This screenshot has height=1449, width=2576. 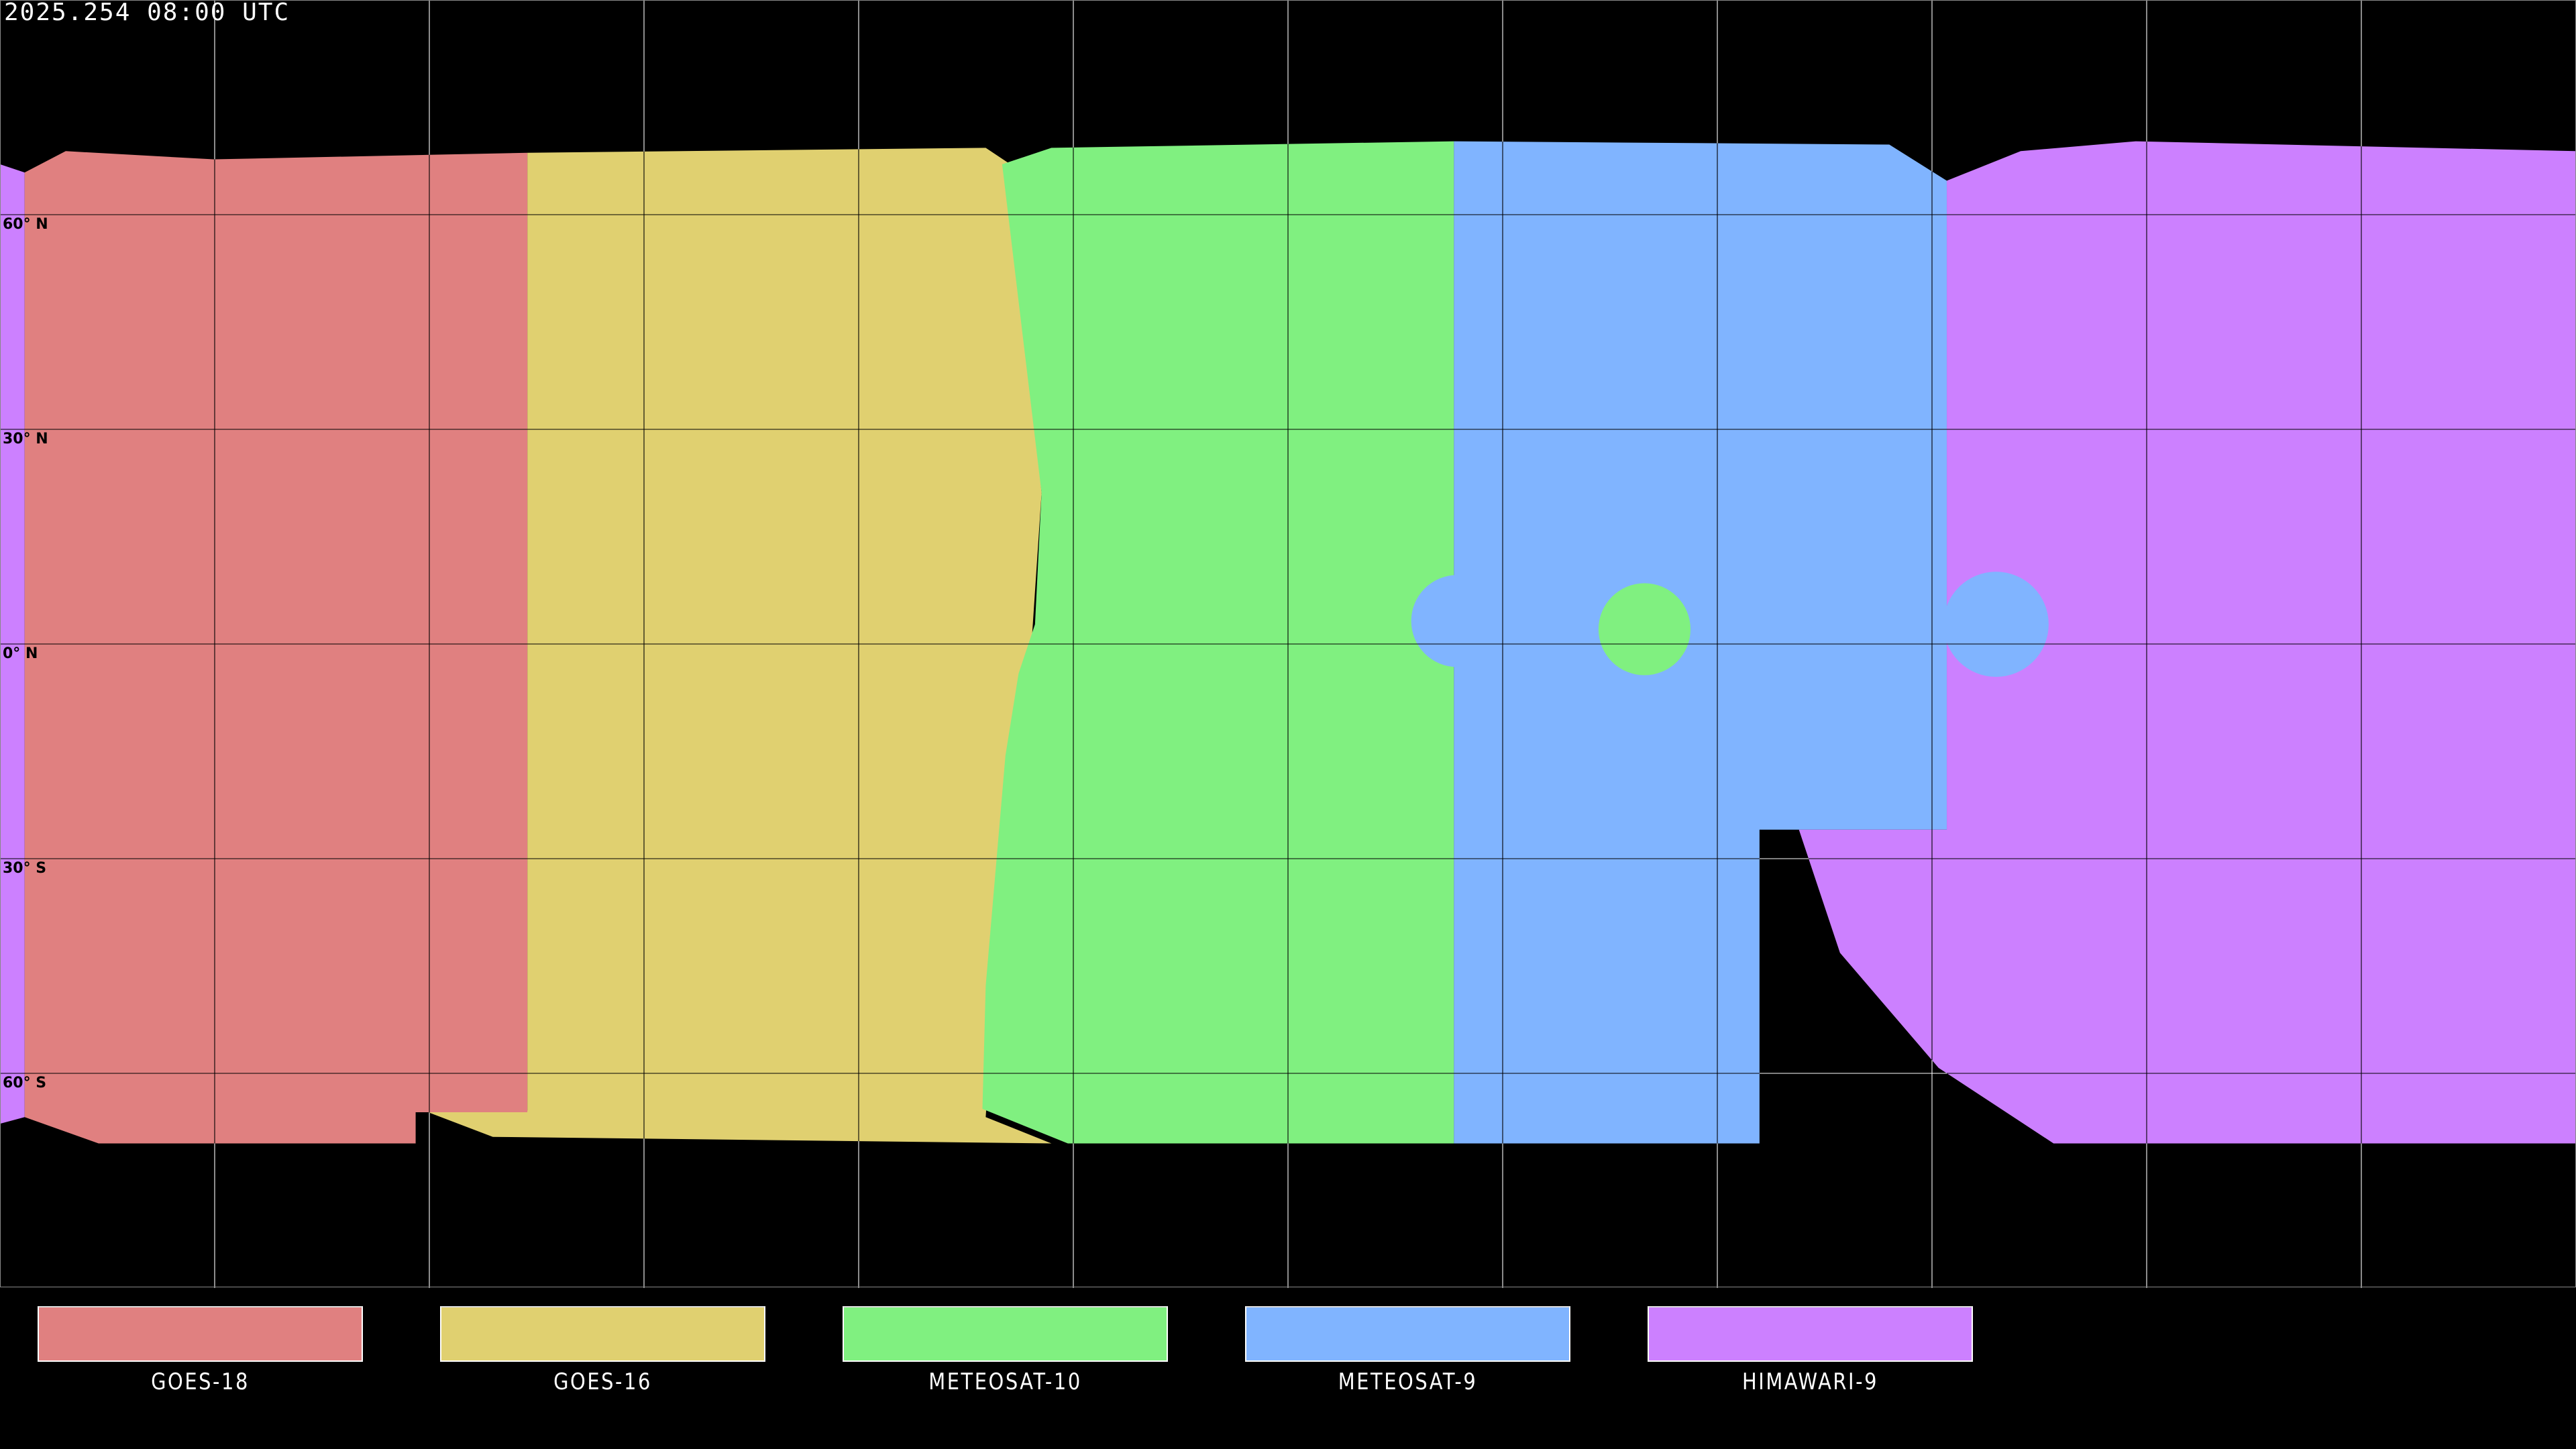 What do you see at coordinates (25, 868) in the screenshot?
I see `lat-label-30s: 30° S` at bounding box center [25, 868].